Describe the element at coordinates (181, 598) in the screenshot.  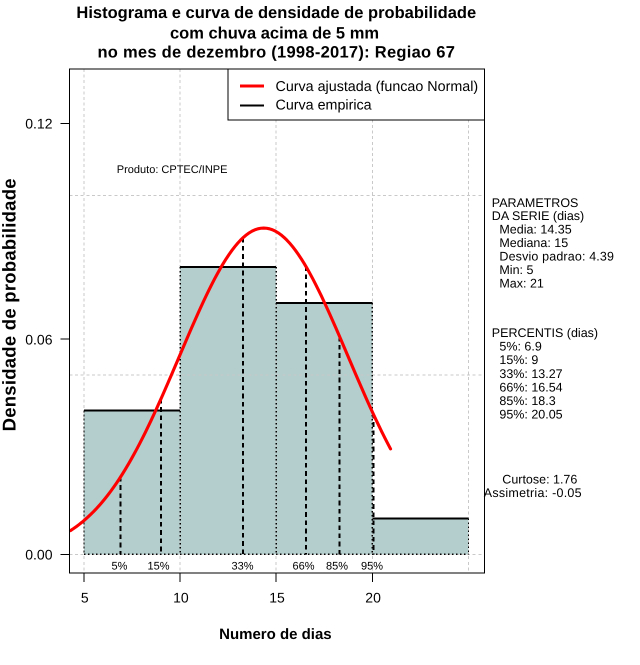
I see `svg-text: 10` at that location.